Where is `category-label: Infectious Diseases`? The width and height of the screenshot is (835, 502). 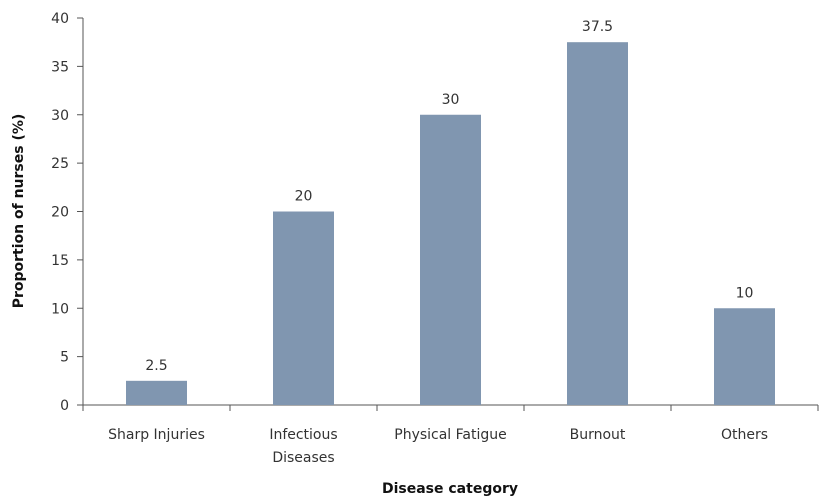 category-label: Infectious Diseases is located at coordinates (303, 446).